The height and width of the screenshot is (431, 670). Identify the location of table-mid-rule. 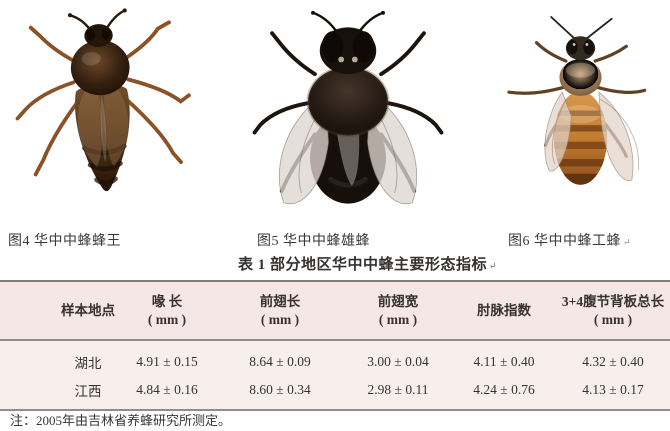
(335, 340).